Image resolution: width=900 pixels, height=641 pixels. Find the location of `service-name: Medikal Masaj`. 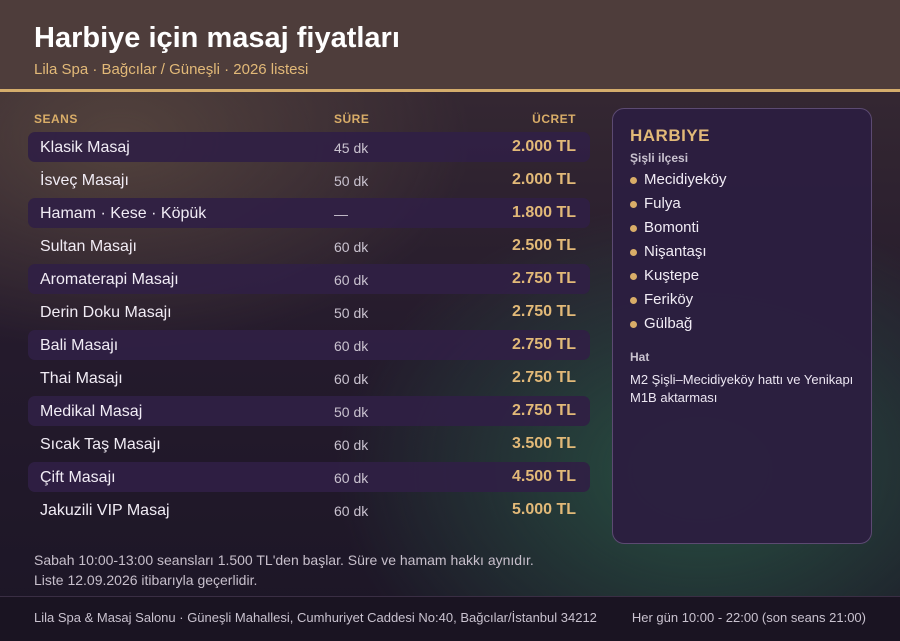

service-name: Medikal Masaj is located at coordinates (91, 411).